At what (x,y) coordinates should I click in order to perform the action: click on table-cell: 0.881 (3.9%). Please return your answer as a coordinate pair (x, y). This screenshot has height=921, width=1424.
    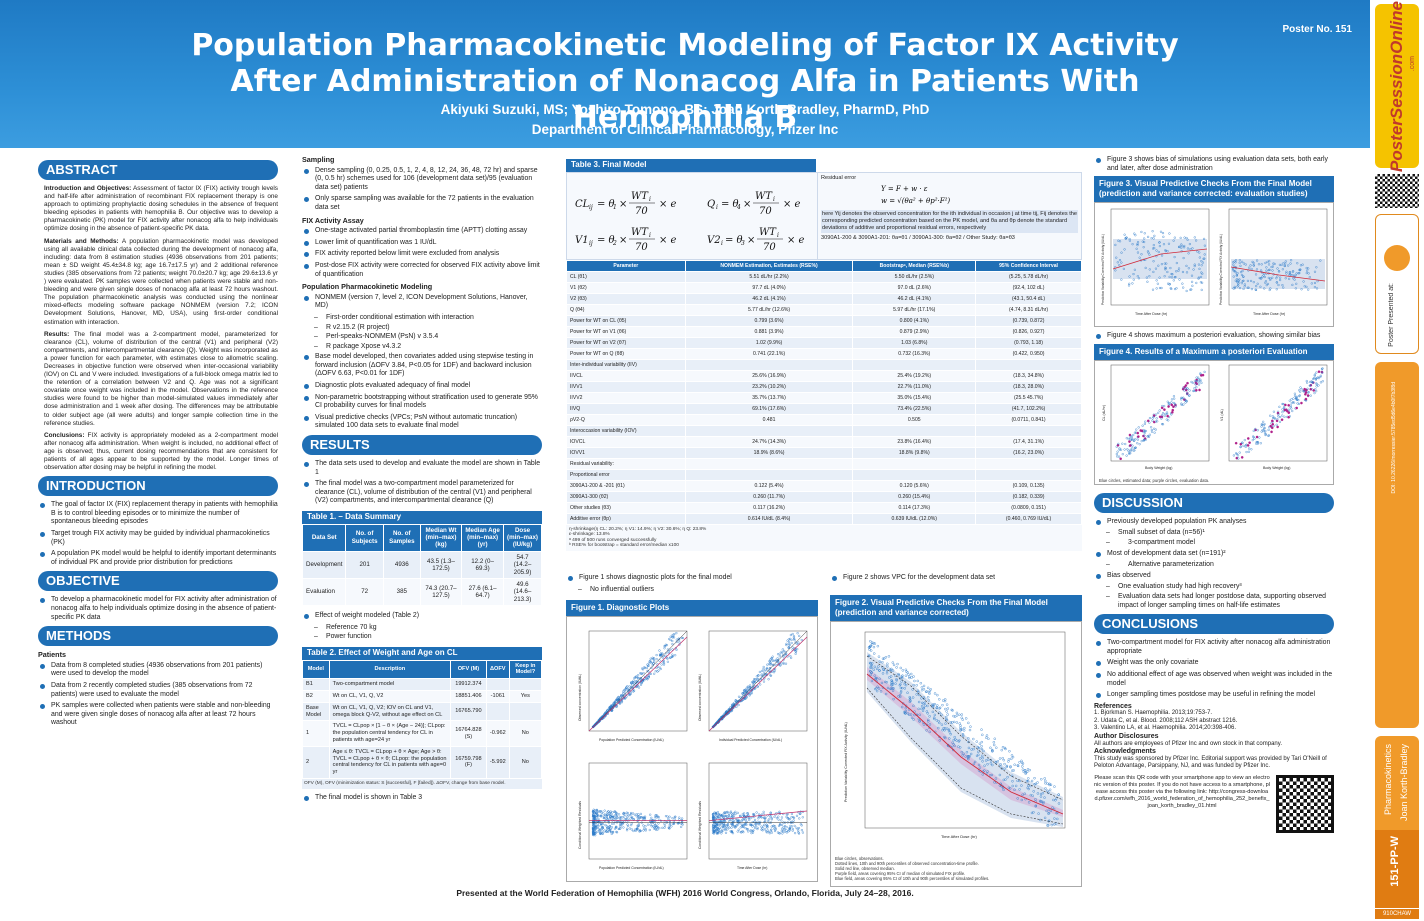
    Looking at the image, I should click on (769, 331).